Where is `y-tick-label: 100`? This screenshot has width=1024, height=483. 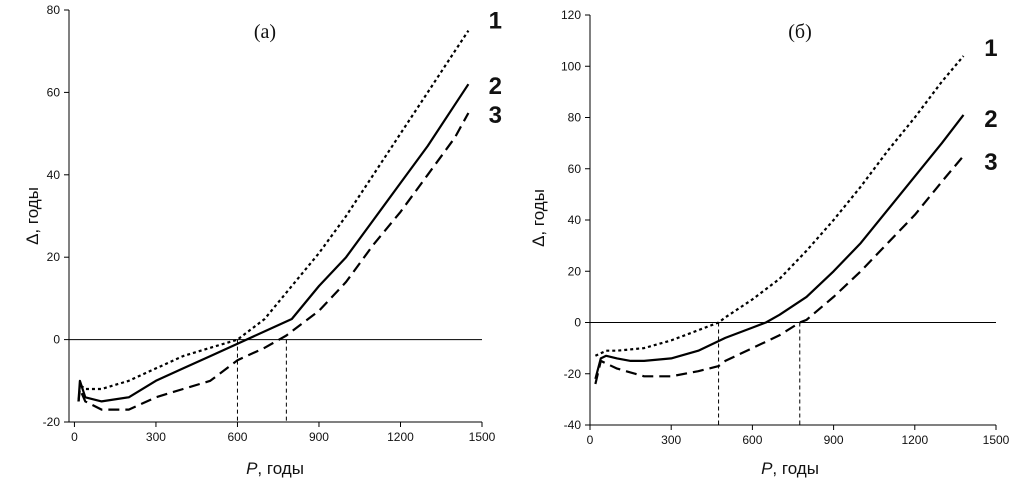
y-tick-label: 100 is located at coordinates (571, 66).